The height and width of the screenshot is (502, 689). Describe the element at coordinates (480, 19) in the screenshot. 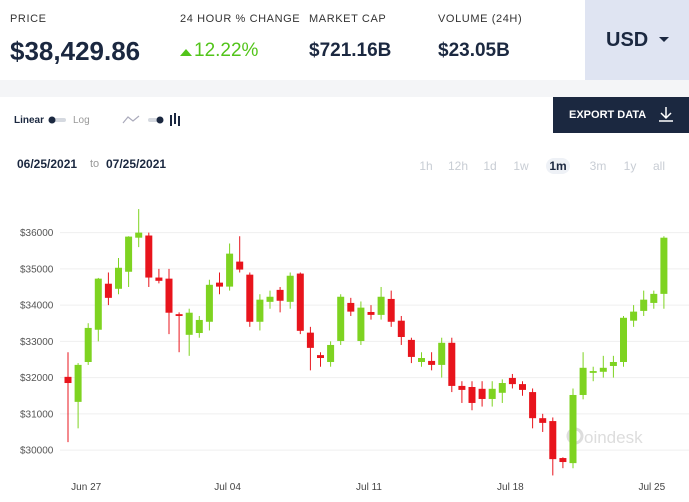

I see `volume-label: VOLUME (24H)` at that location.